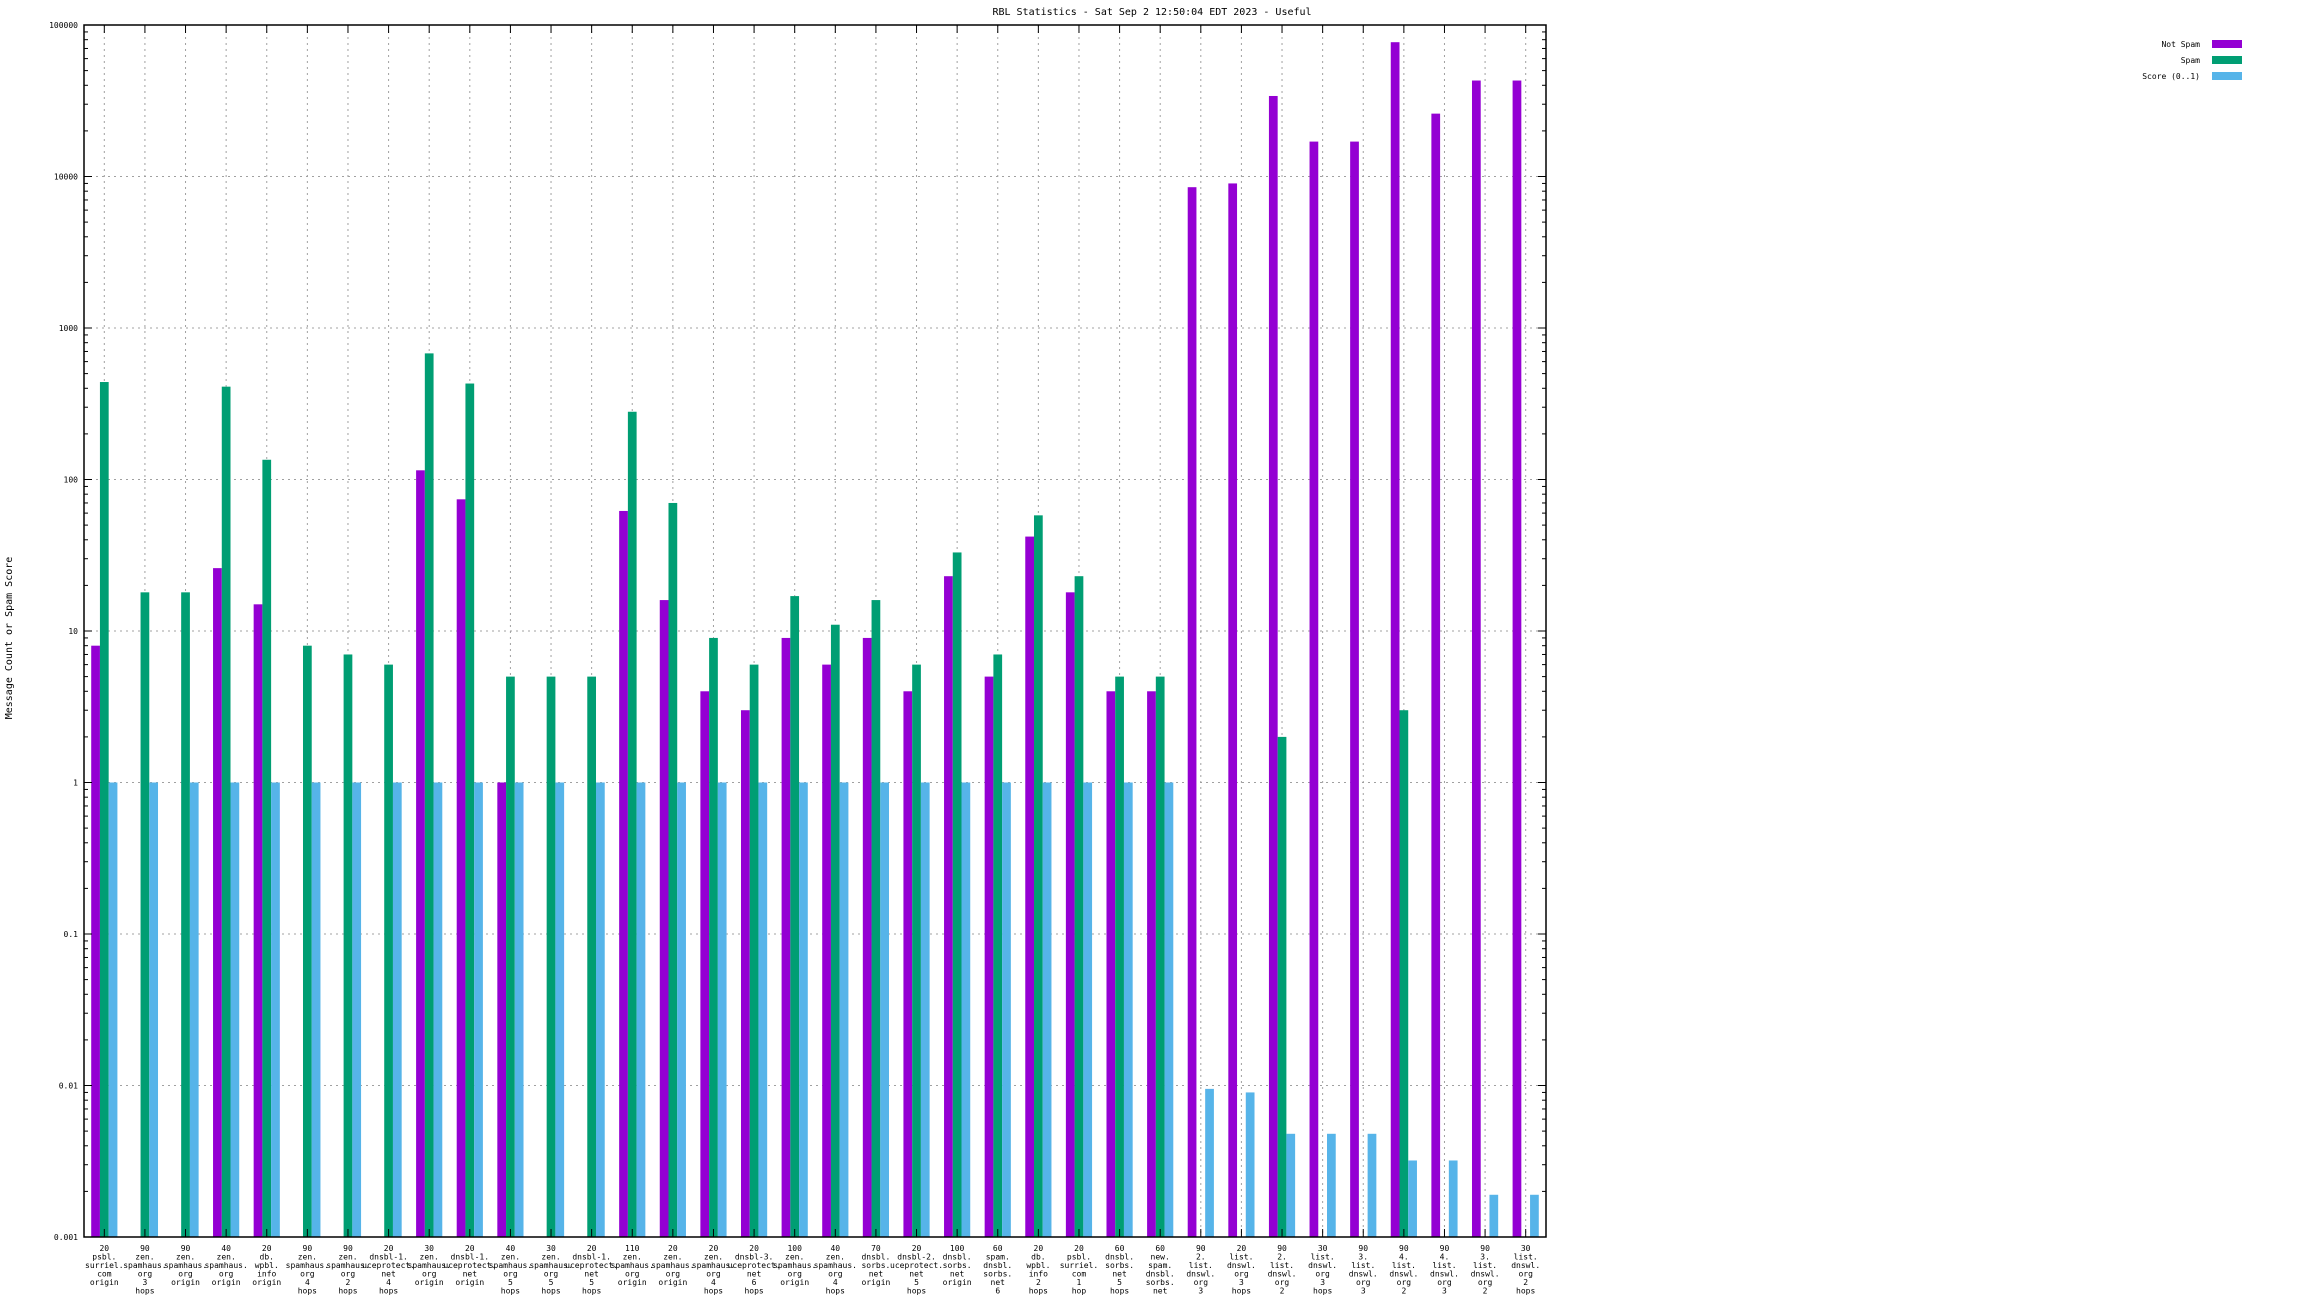 This screenshot has height=1296, width=2304. I want to click on x-tick-label: 20 psbl. surriel. com origin, so click(104, 1265).